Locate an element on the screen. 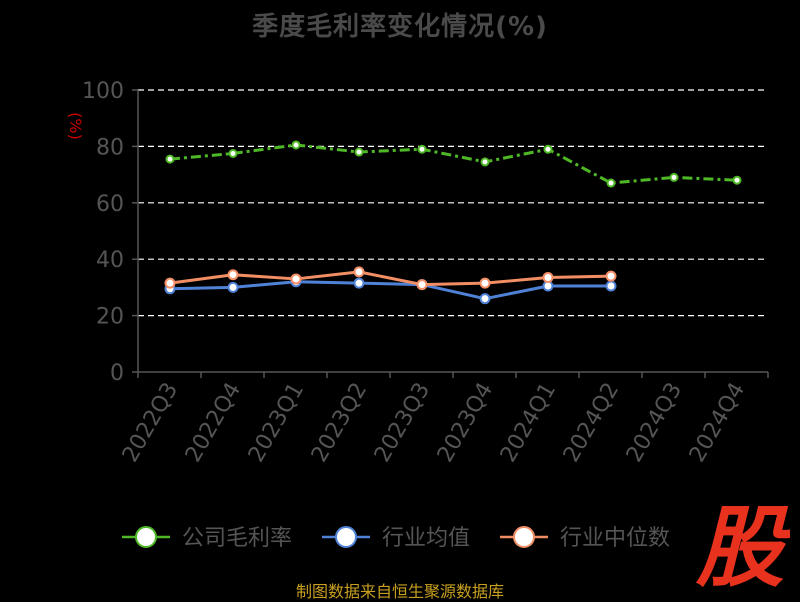  y-tick-label: 60 is located at coordinates (110, 204).